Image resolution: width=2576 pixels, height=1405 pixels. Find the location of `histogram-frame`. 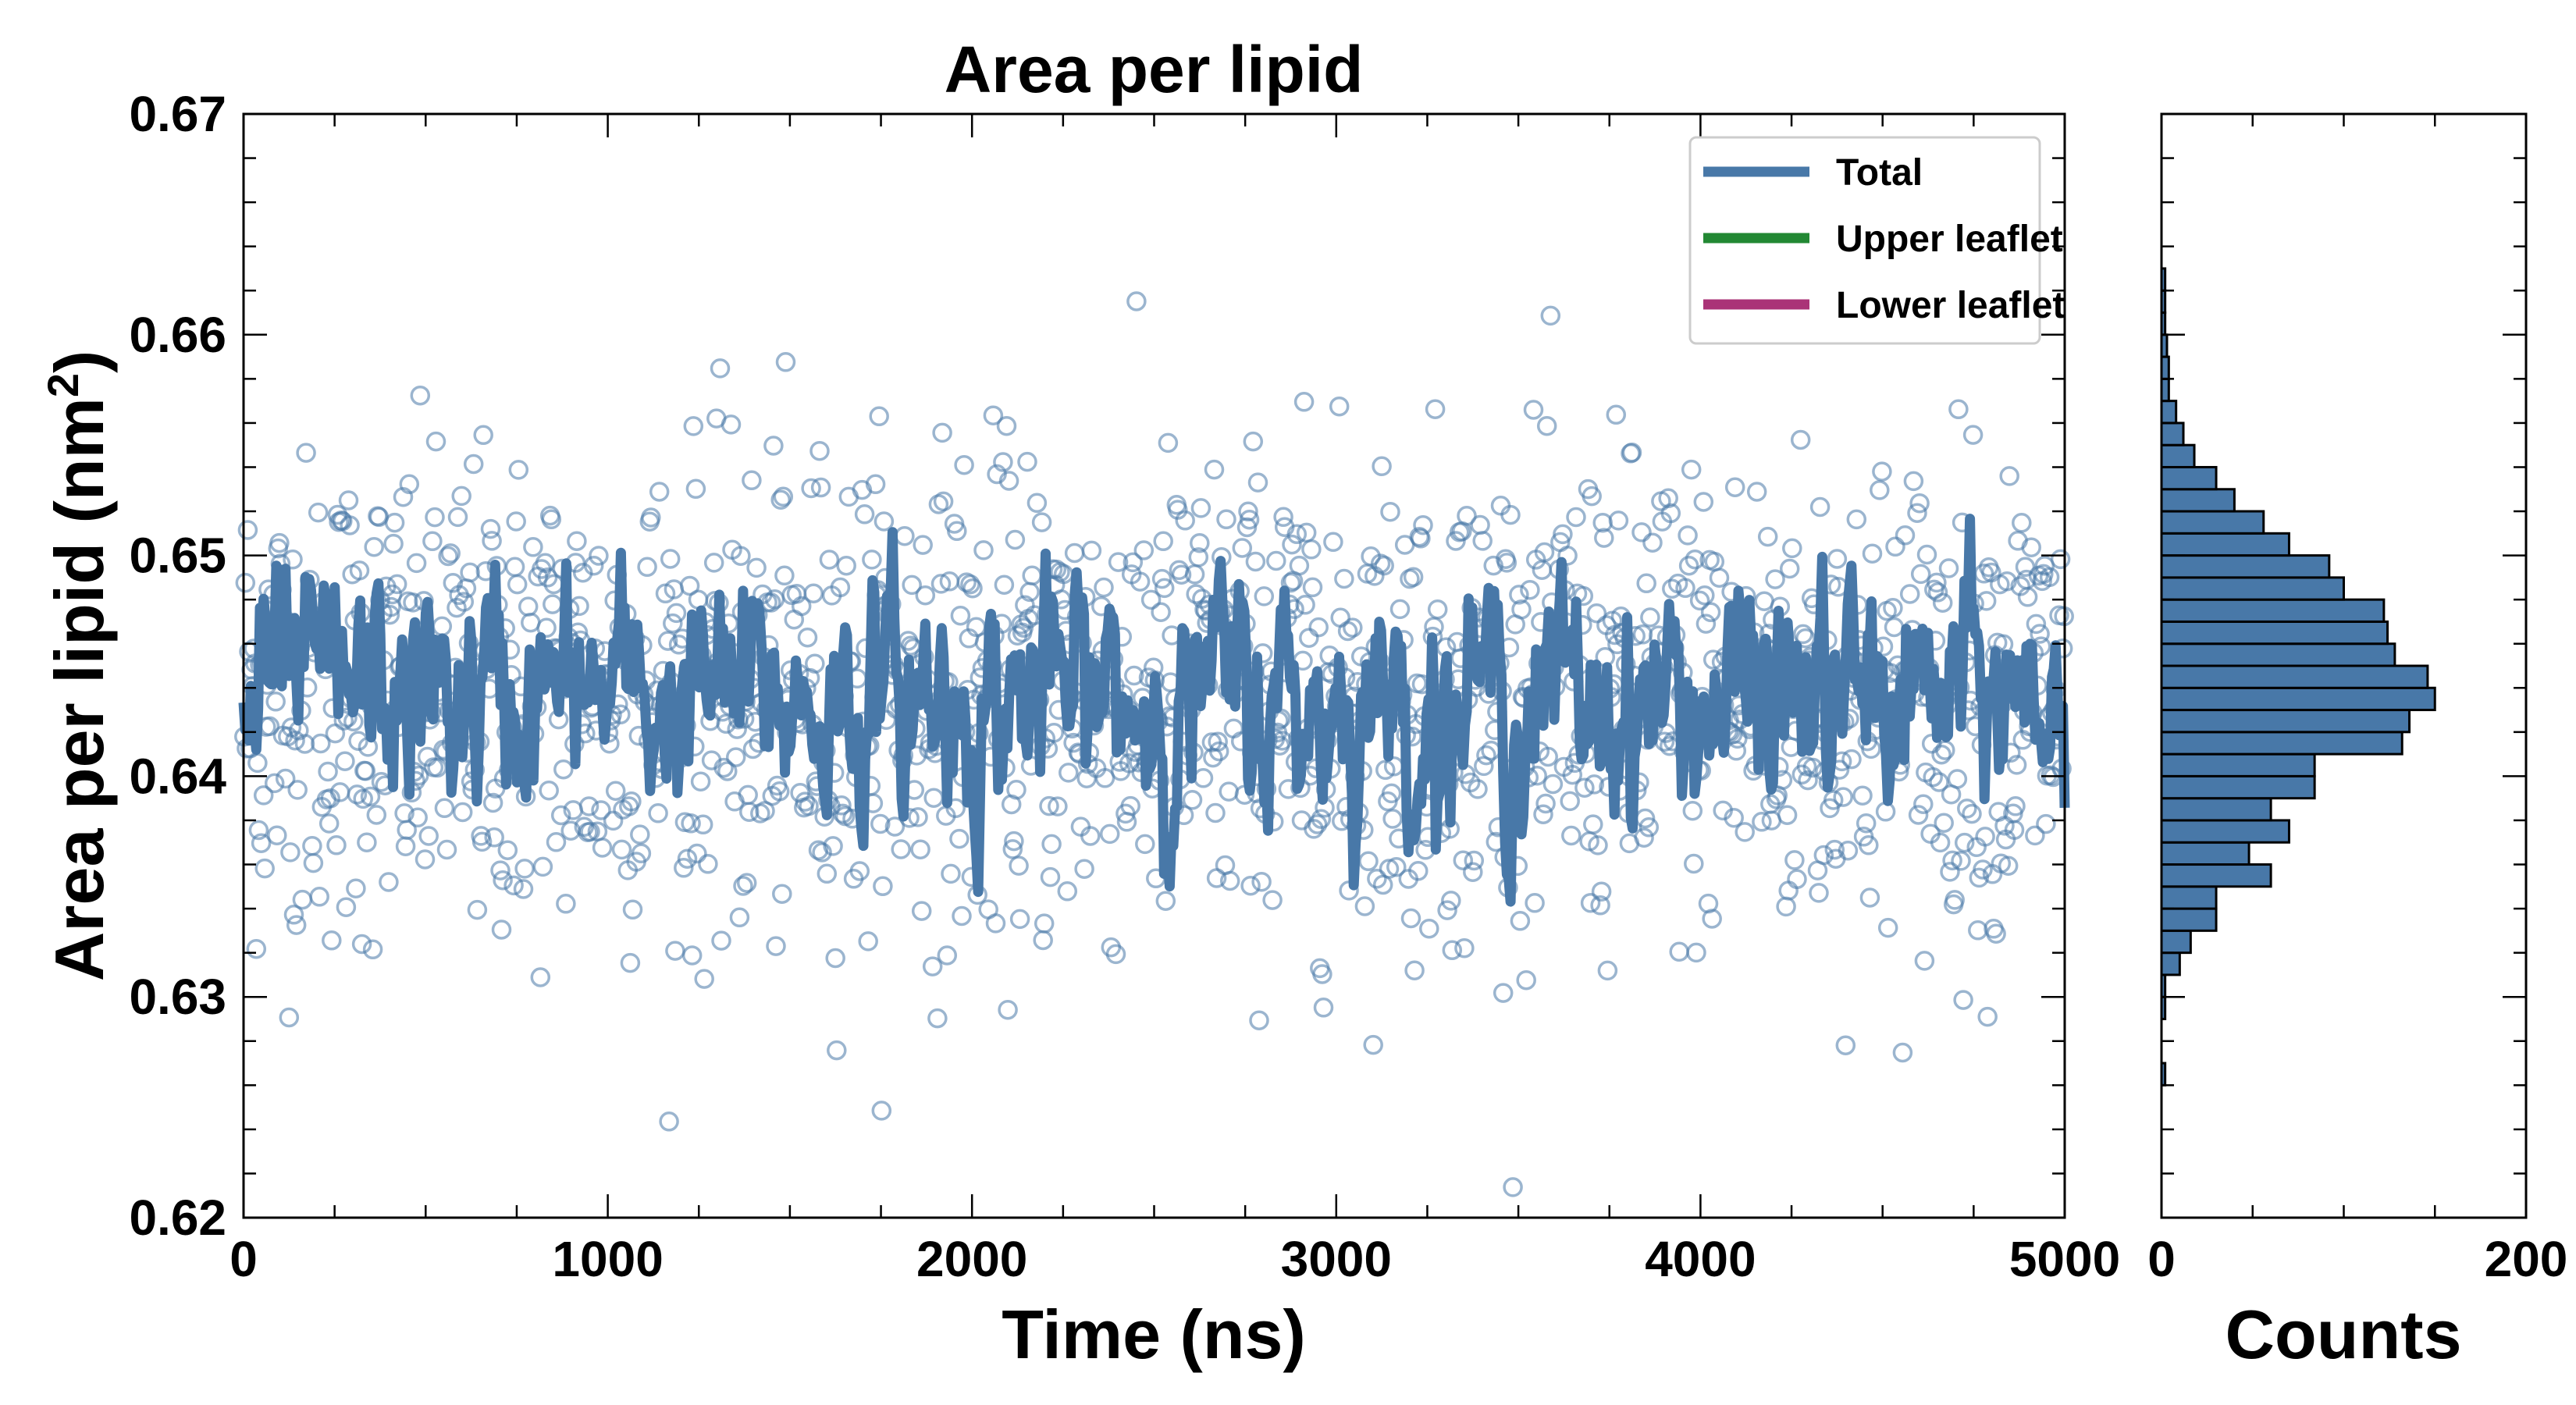

histogram-frame is located at coordinates (2344, 665).